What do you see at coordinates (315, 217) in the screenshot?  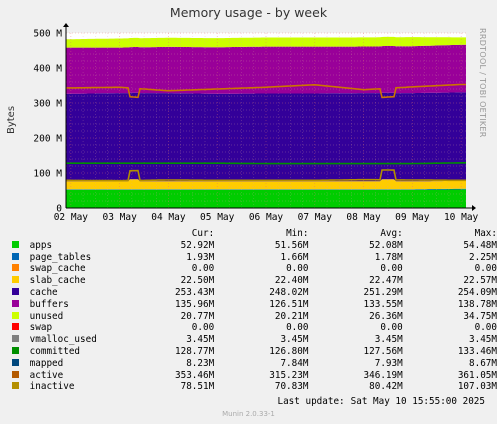 I see `x-tick-label: 07 May` at bounding box center [315, 217].